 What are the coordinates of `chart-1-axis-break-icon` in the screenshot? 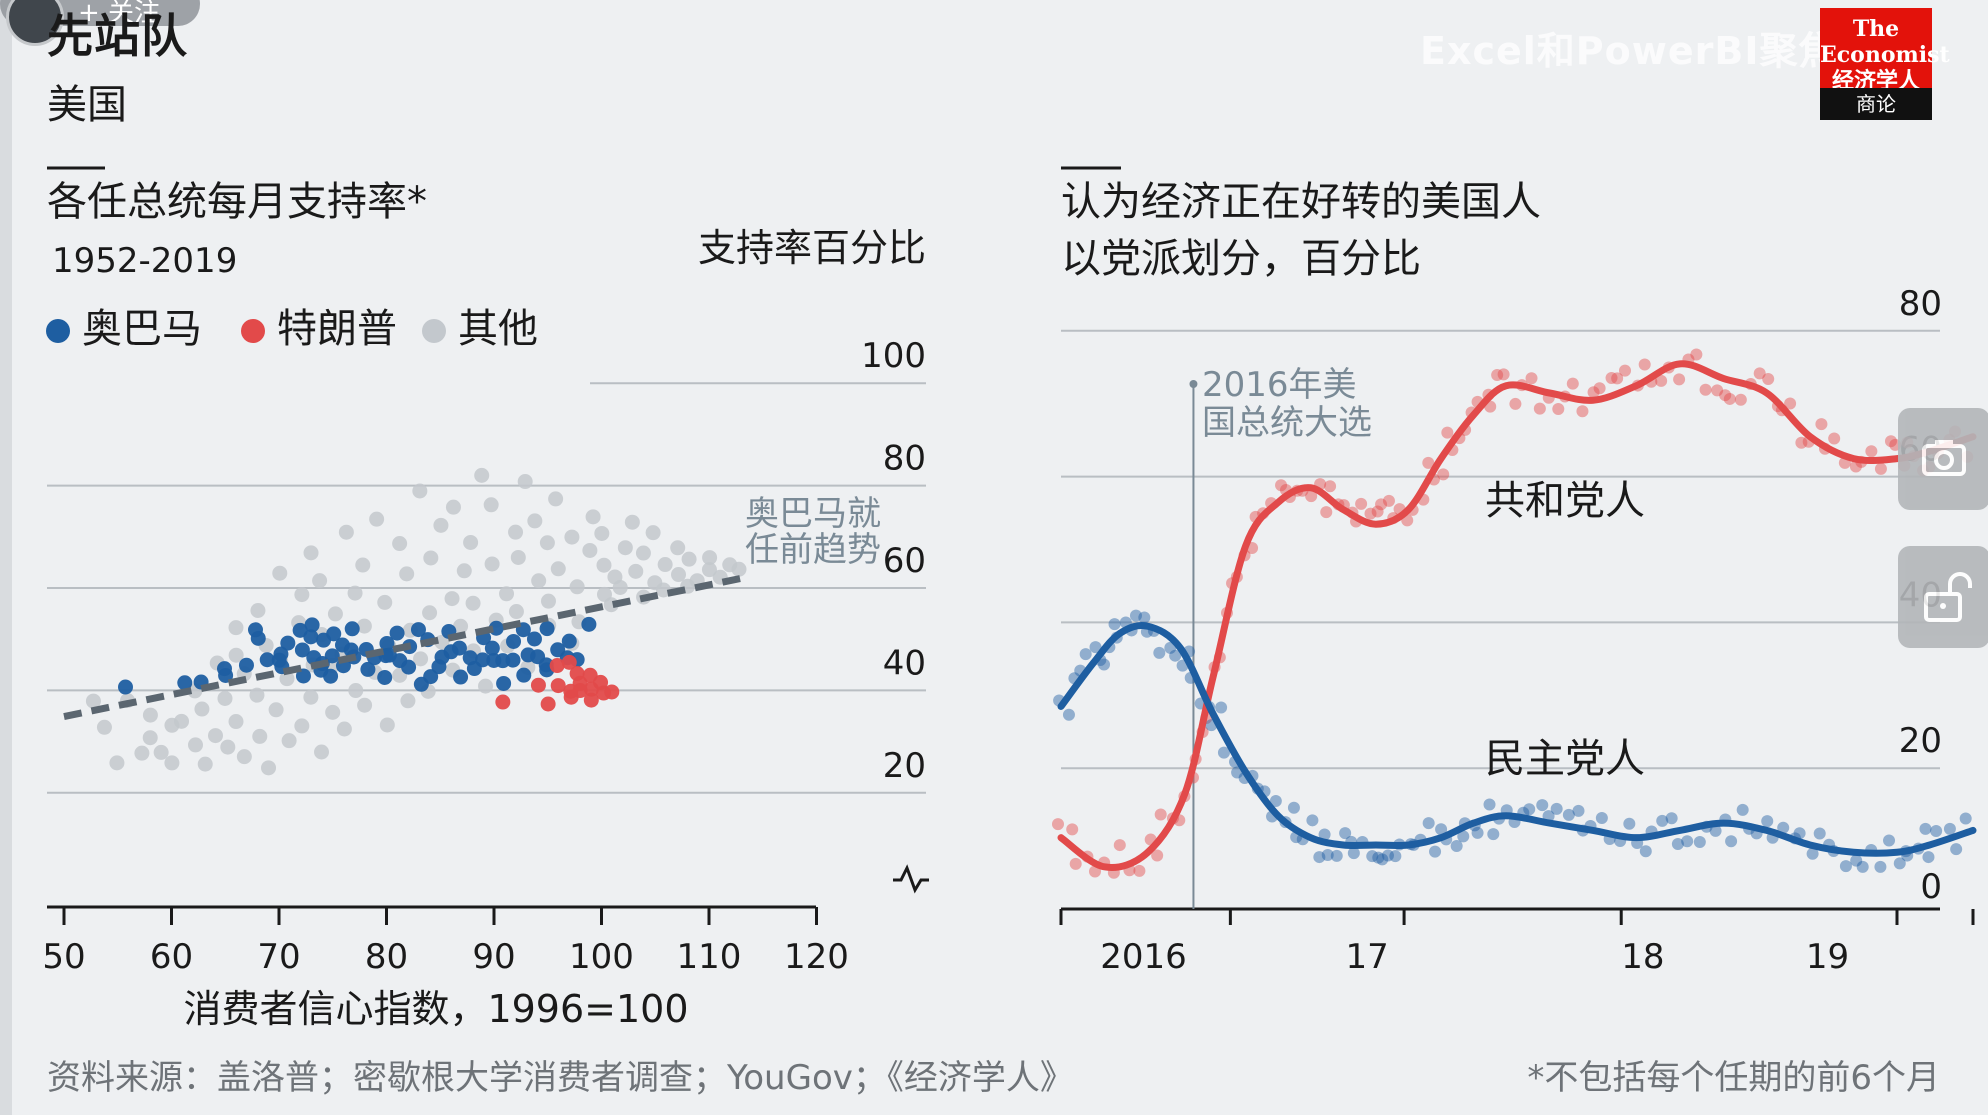 It's located at (911, 879).